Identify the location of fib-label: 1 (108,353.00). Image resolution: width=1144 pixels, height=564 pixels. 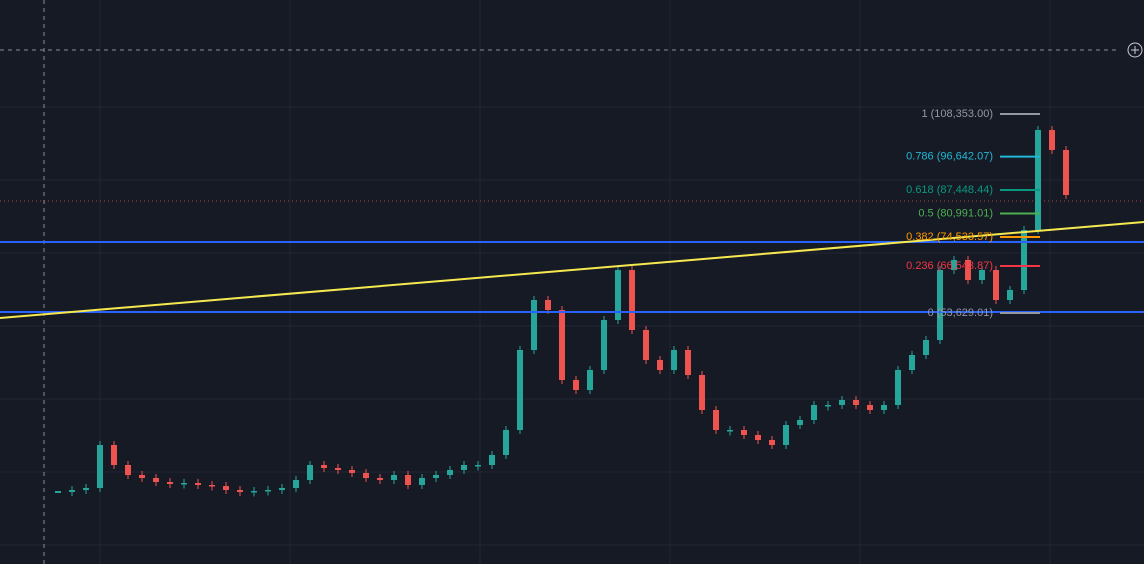
(957, 114).